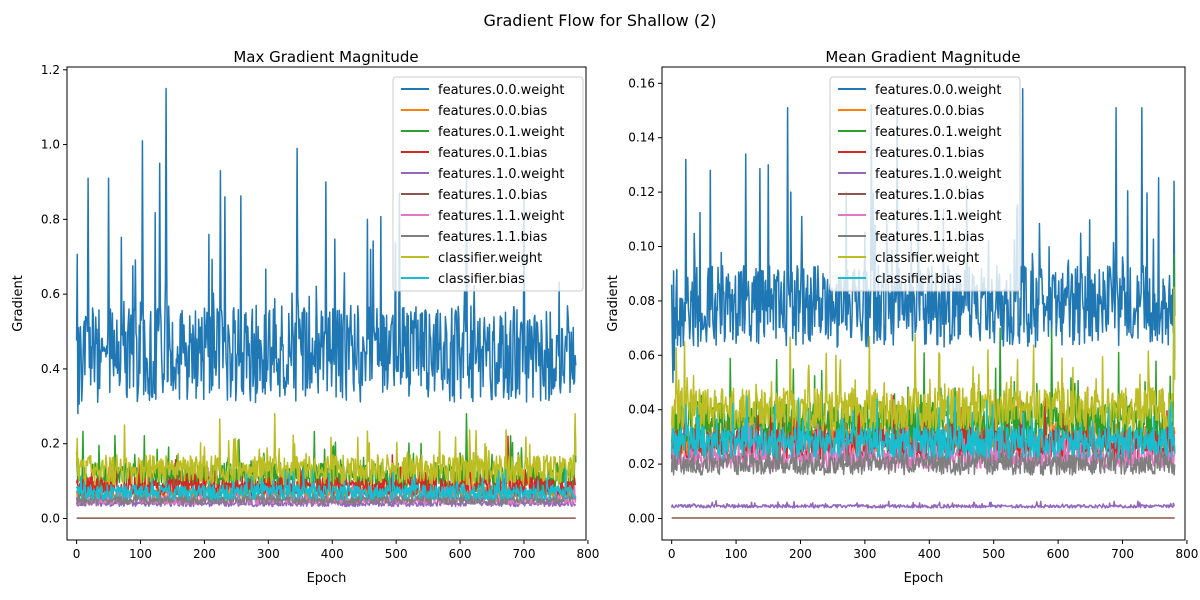  What do you see at coordinates (641, 519) in the screenshot?
I see `y-tick-label: 0.00` at bounding box center [641, 519].